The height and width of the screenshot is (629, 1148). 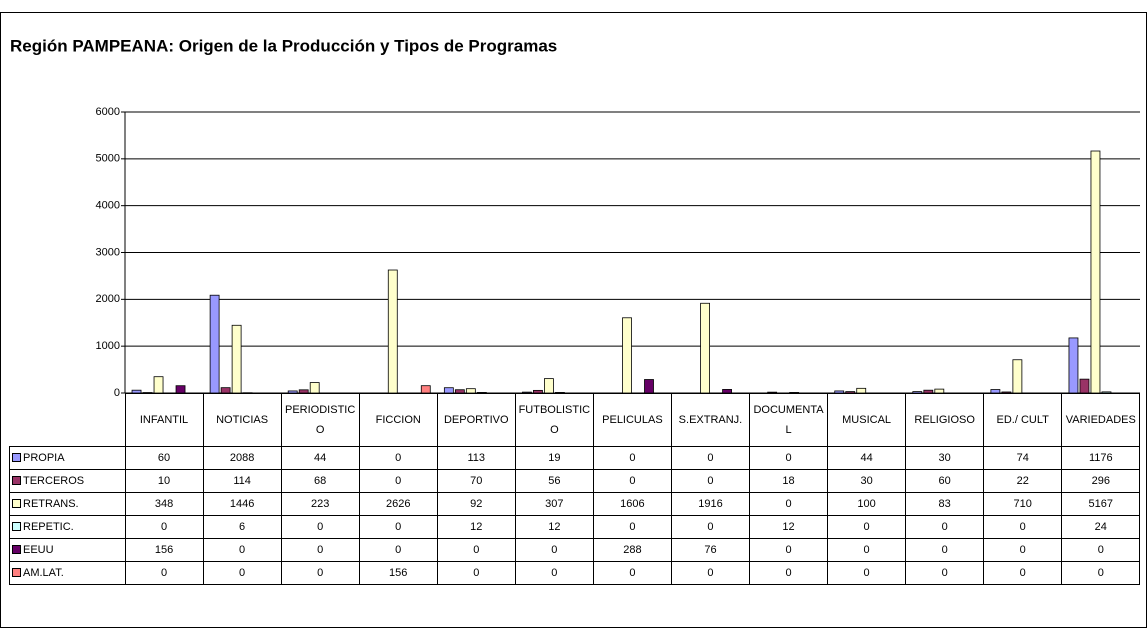 What do you see at coordinates (1023, 504) in the screenshot?
I see `value-cell: 710` at bounding box center [1023, 504].